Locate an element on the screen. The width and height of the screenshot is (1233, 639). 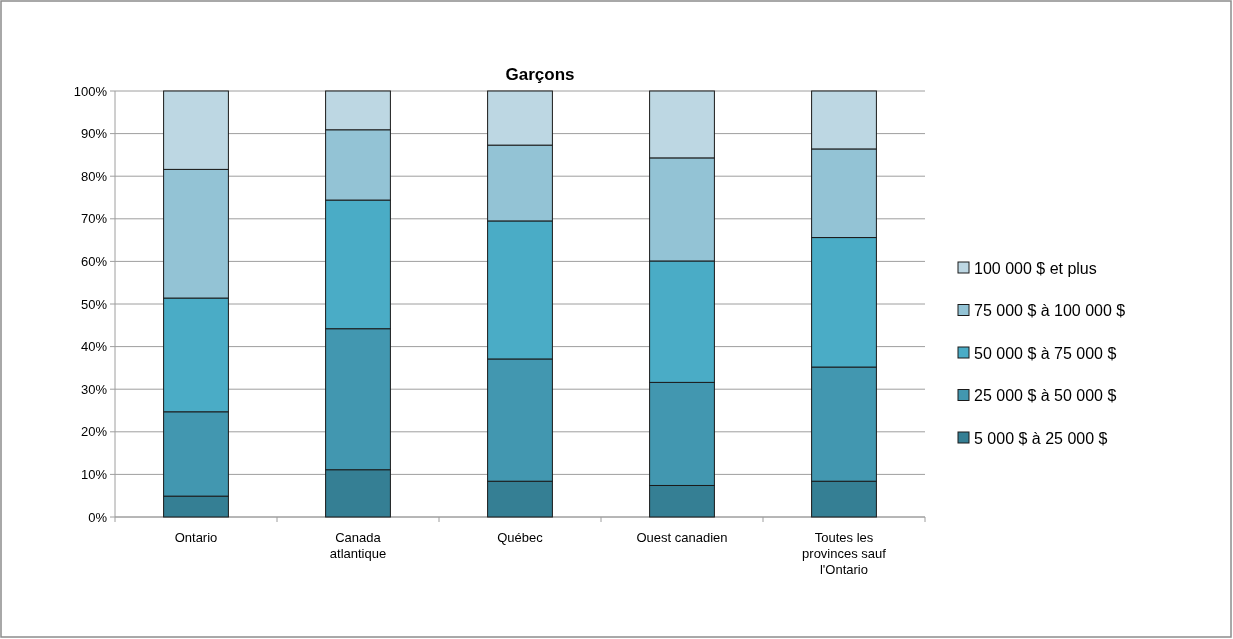
legend-label: 5 000 $ à 25 000 $ is located at coordinates (1041, 438).